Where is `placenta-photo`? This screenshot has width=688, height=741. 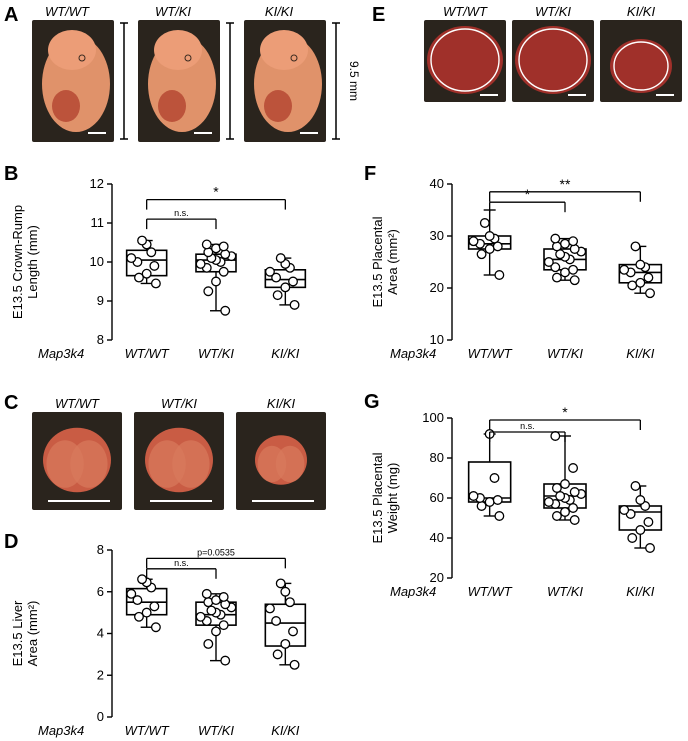 placenta-photo is located at coordinates (641, 61).